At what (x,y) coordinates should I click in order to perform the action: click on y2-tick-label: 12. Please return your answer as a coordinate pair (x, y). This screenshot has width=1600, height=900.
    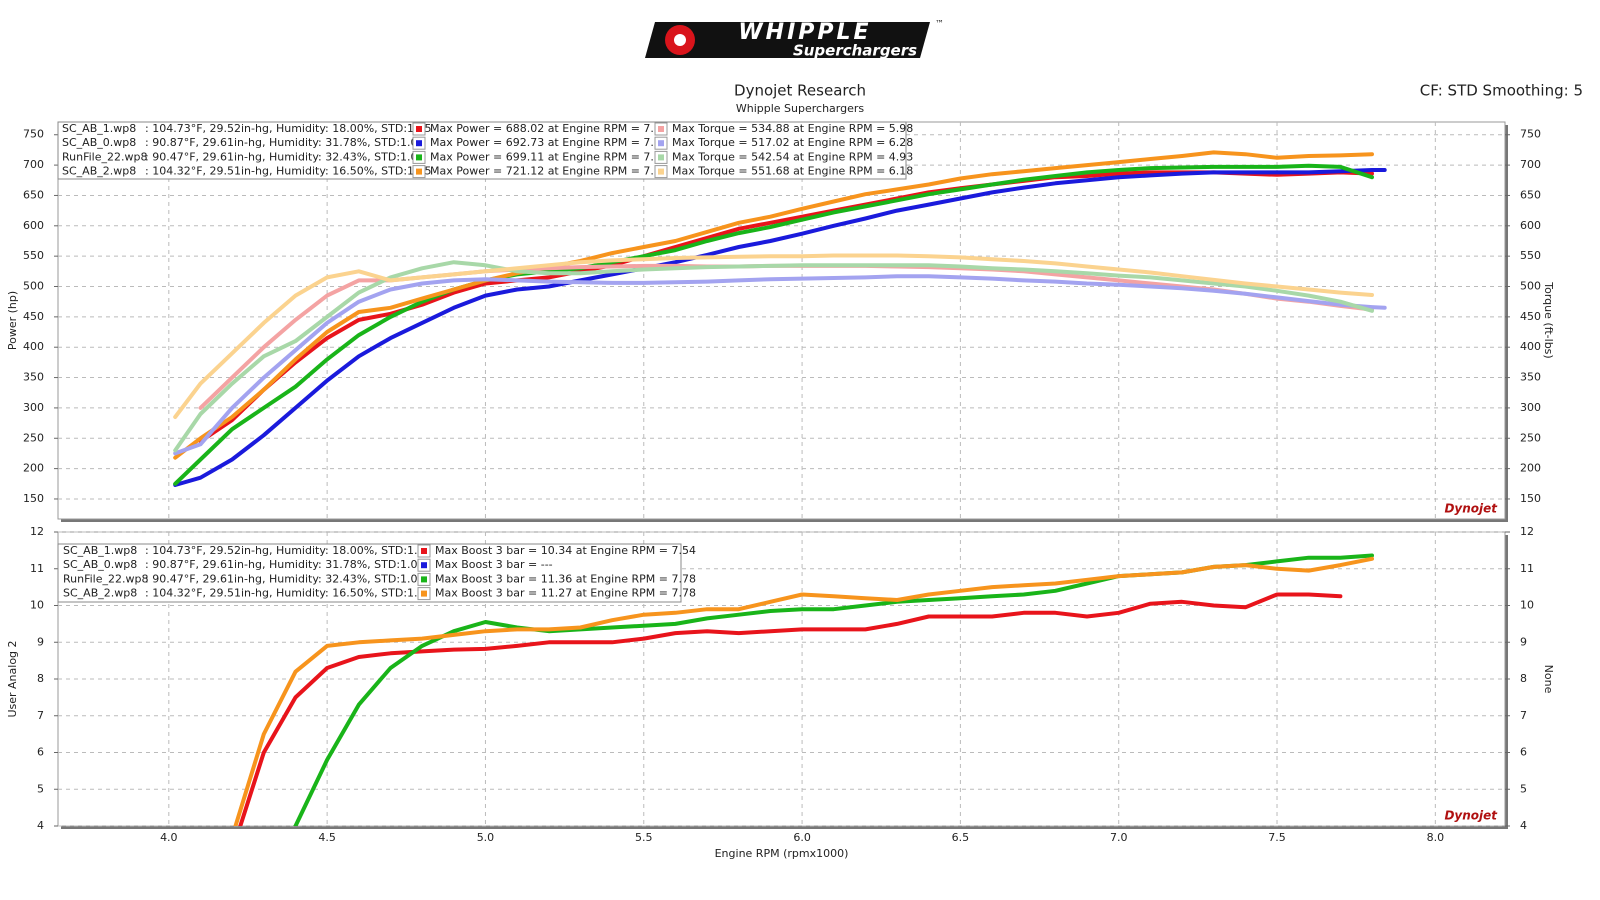
    Looking at the image, I should click on (1527, 531).